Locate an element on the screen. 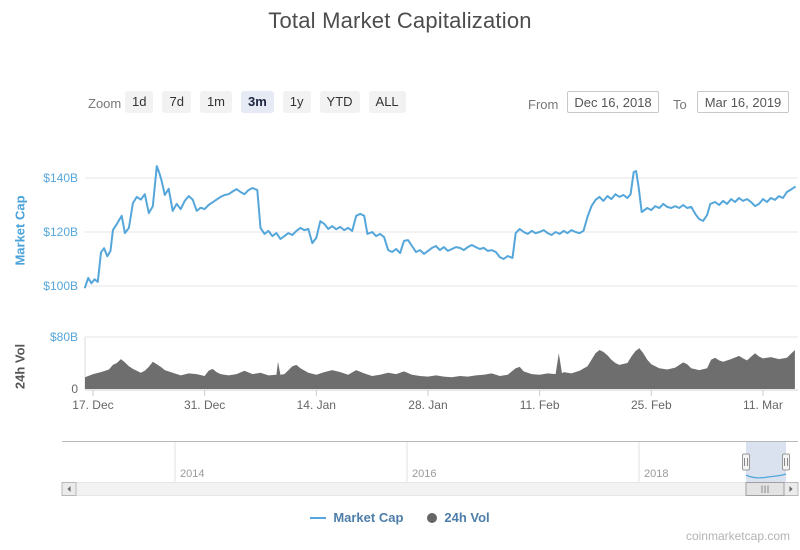  zoom-label: Zoom is located at coordinates (105, 103).